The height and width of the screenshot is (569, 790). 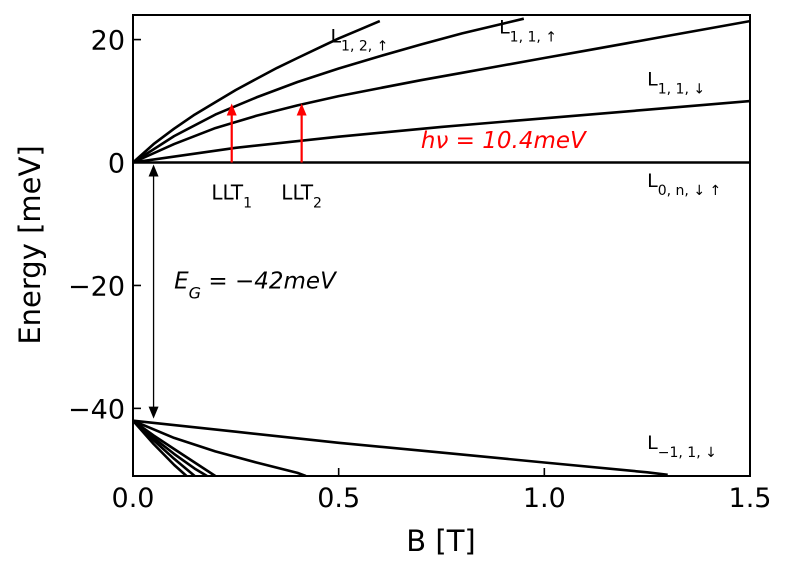 What do you see at coordinates (96, 409) in the screenshot?
I see `y-tick-label: −40` at bounding box center [96, 409].